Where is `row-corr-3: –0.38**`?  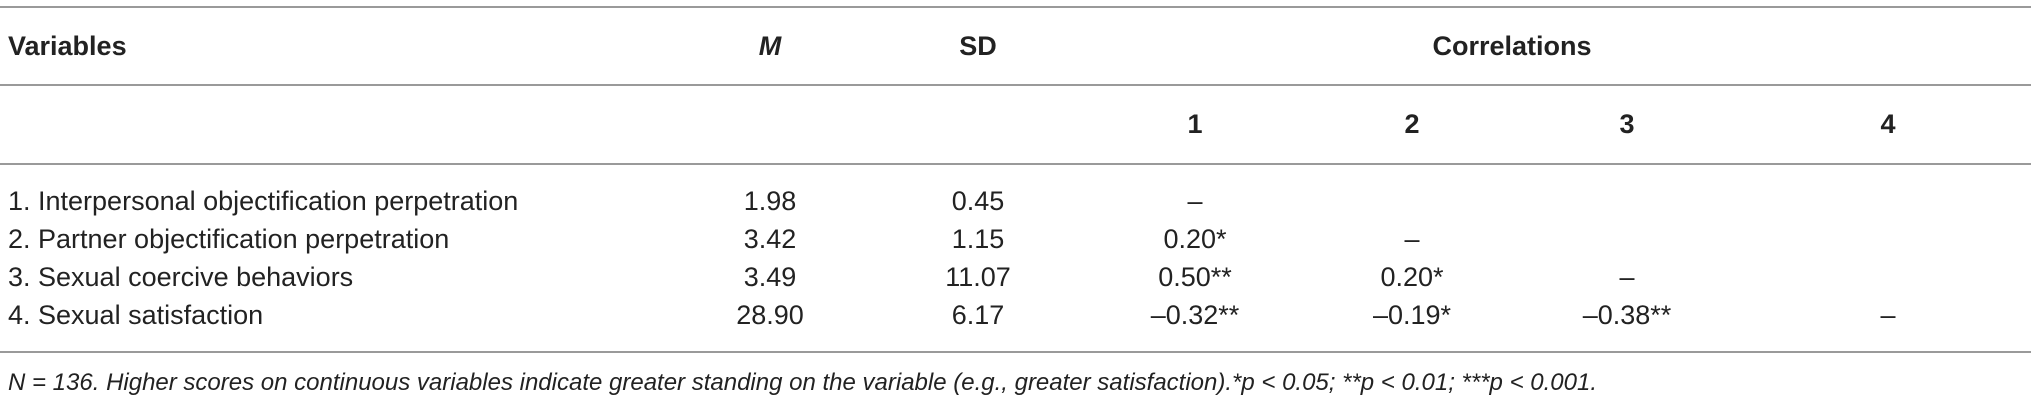 row-corr-3: –0.38** is located at coordinates (1627, 315).